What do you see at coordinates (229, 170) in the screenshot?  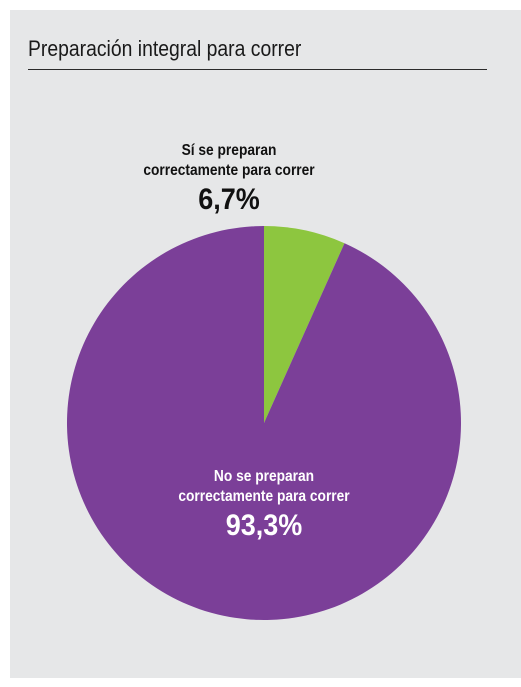 I see `slice-label-si-line2: correctamente para correr` at bounding box center [229, 170].